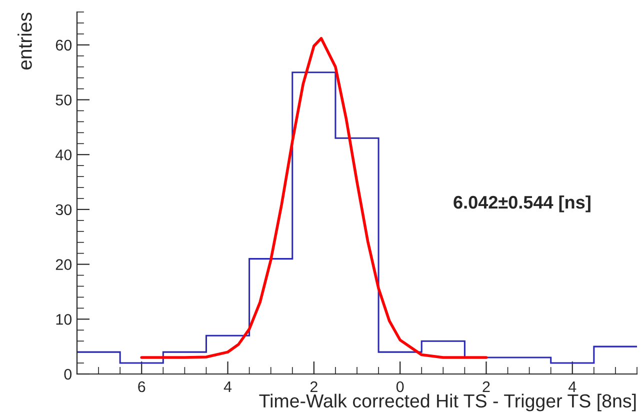 This screenshot has height=415, width=644. Describe the element at coordinates (64, 264) in the screenshot. I see `y-tick-label: 20` at that location.